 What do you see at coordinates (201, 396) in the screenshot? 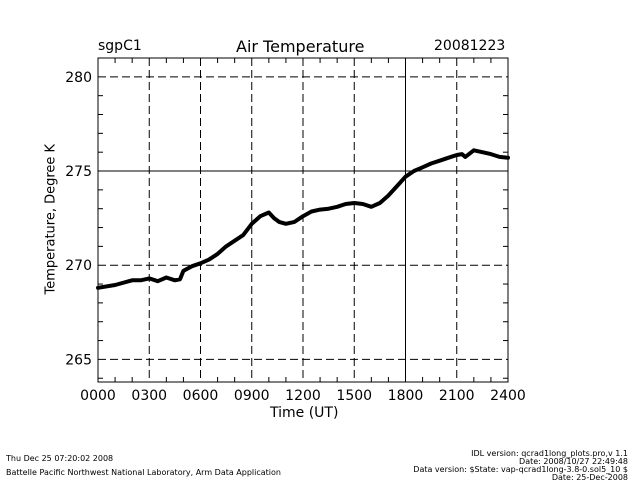
I see `x-tick-label: 0600` at bounding box center [201, 396].